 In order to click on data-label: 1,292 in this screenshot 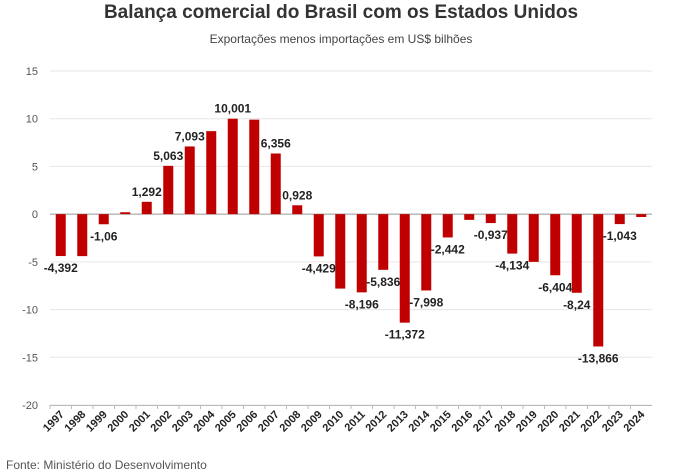, I will do `click(147, 192)`.